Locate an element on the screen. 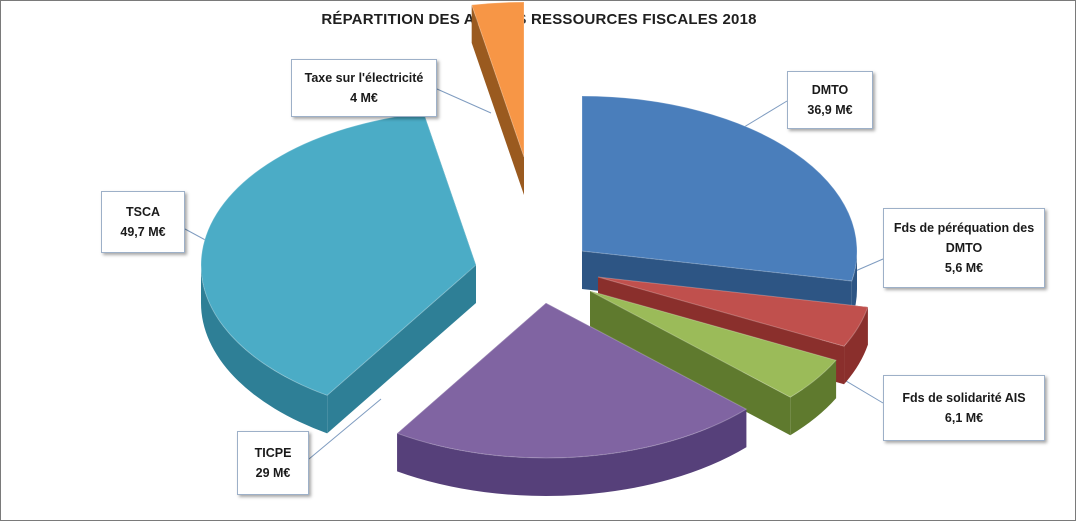 The height and width of the screenshot is (522, 1076). label-taxe-electricite-name: Taxe sur l'électricité is located at coordinates (364, 78).